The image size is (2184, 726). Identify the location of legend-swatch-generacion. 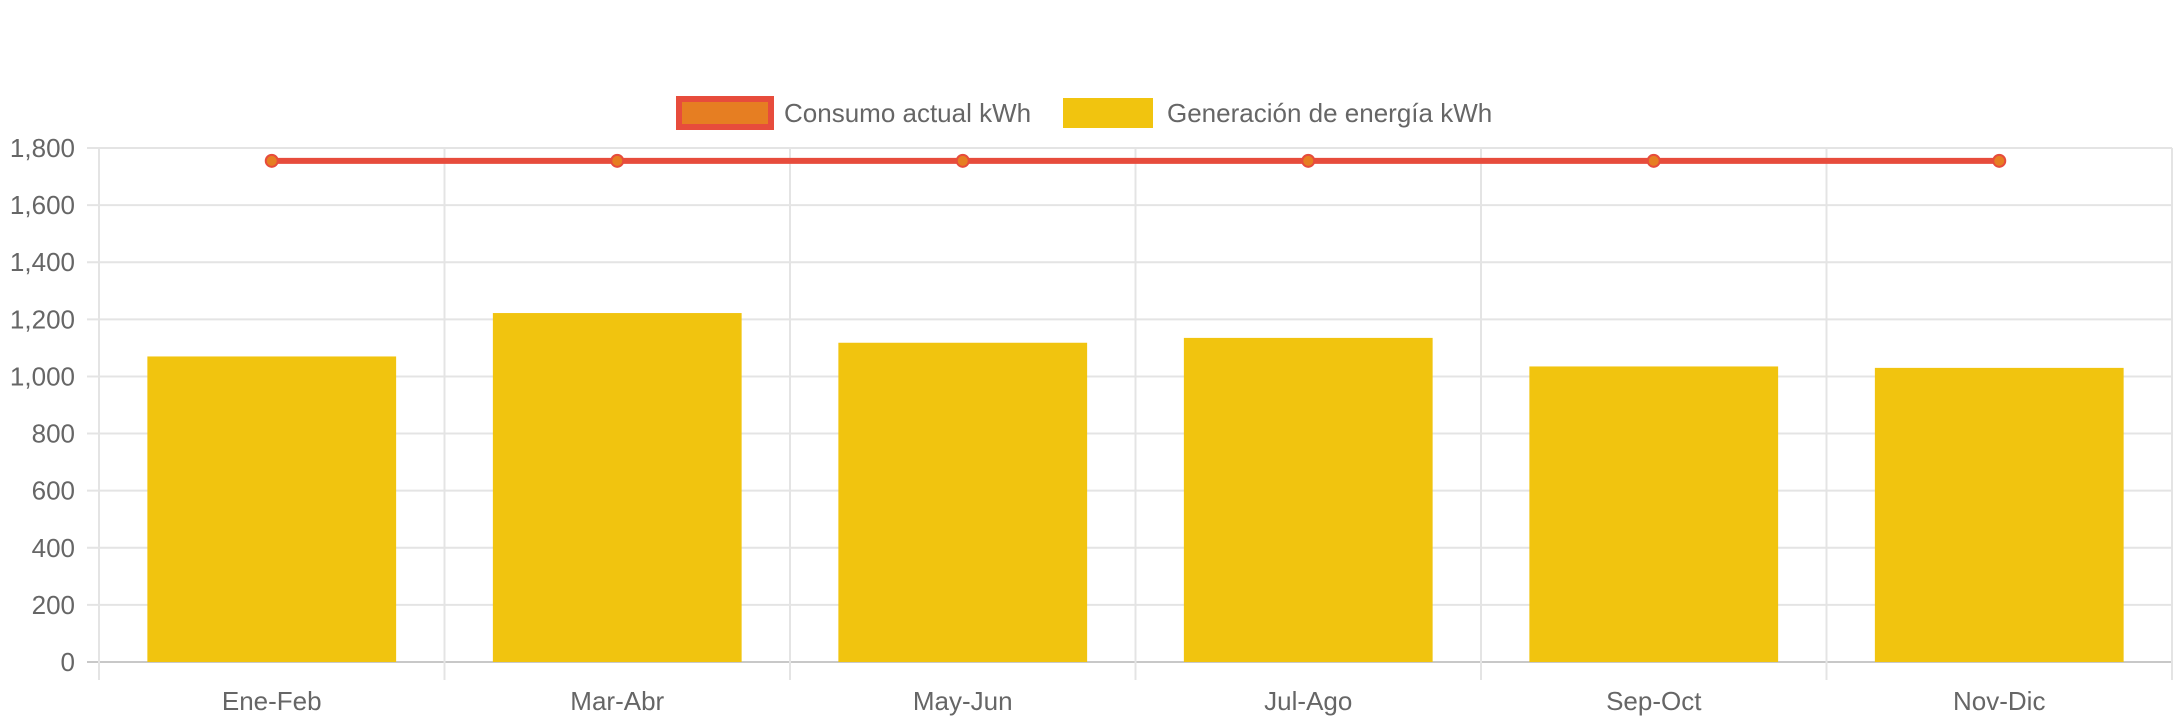
(1108, 113).